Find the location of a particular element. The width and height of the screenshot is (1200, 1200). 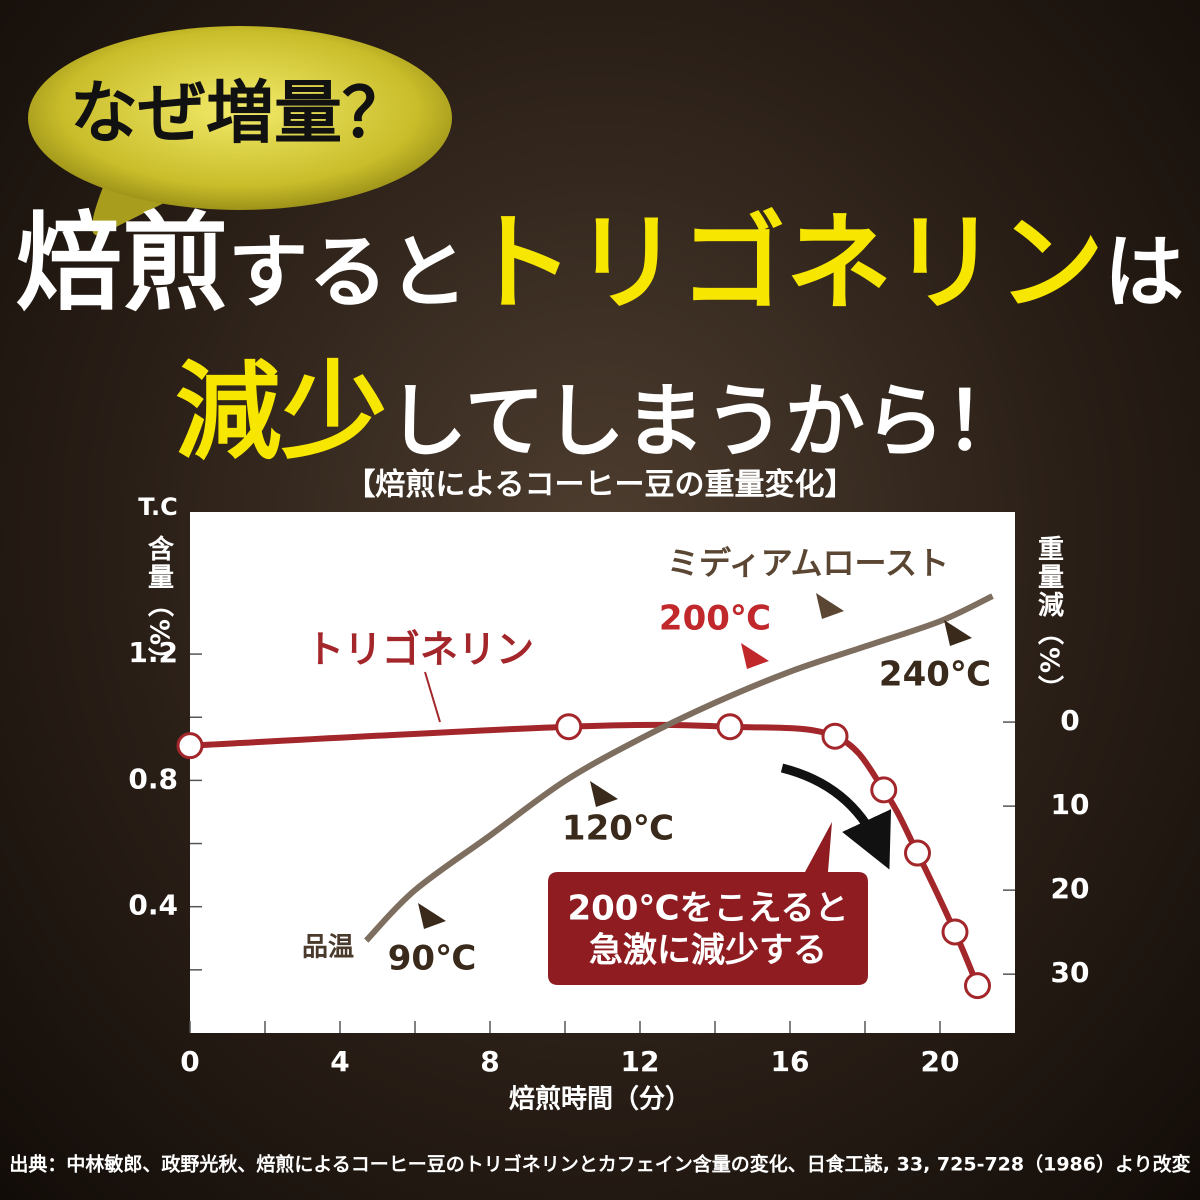

leader-line is located at coordinates (432, 697).